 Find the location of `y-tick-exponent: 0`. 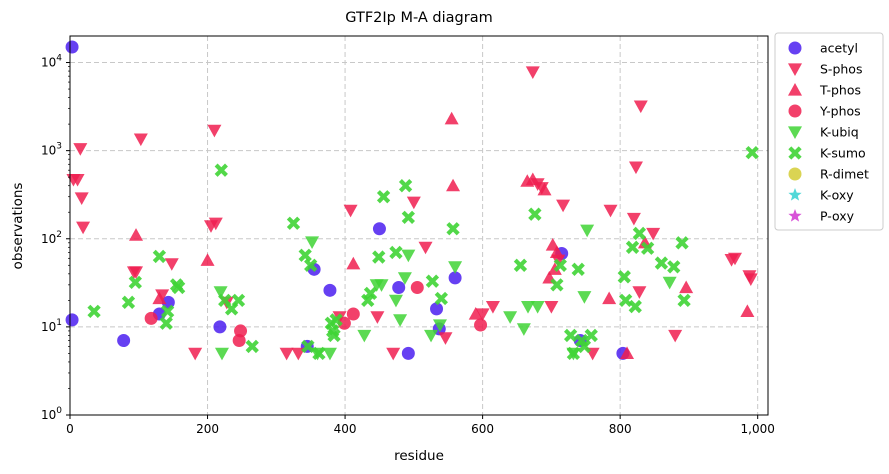

y-tick-exponent: 0 is located at coordinates (59, 411).